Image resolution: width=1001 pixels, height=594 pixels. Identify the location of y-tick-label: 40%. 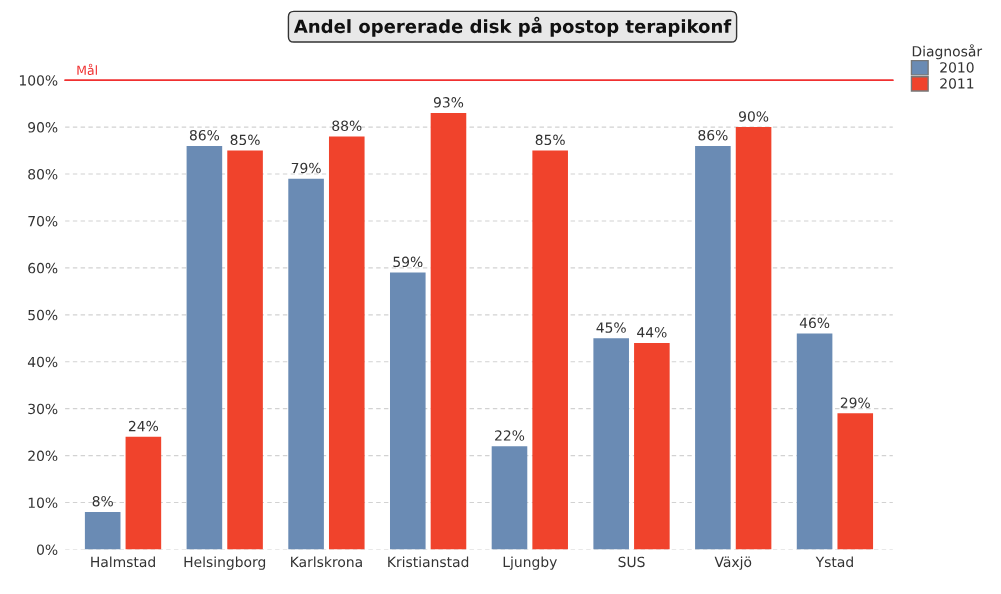
(42, 362).